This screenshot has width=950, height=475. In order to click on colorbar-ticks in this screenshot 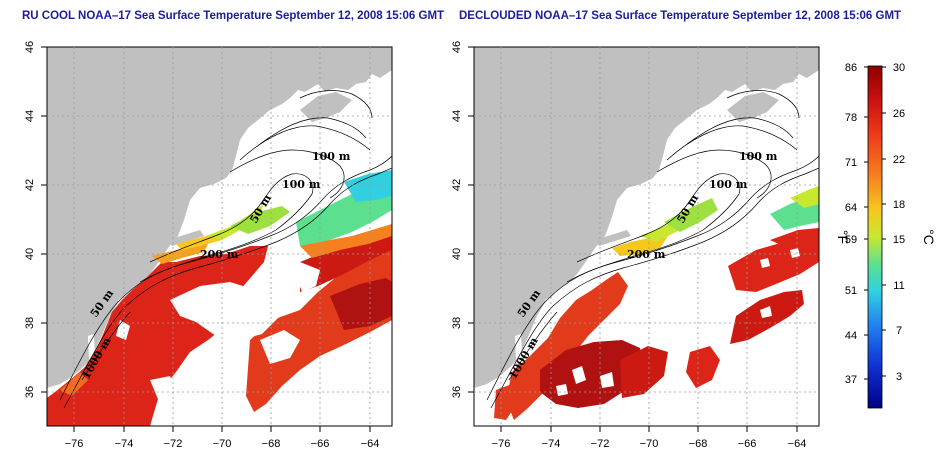, I will do `click(875, 223)`.